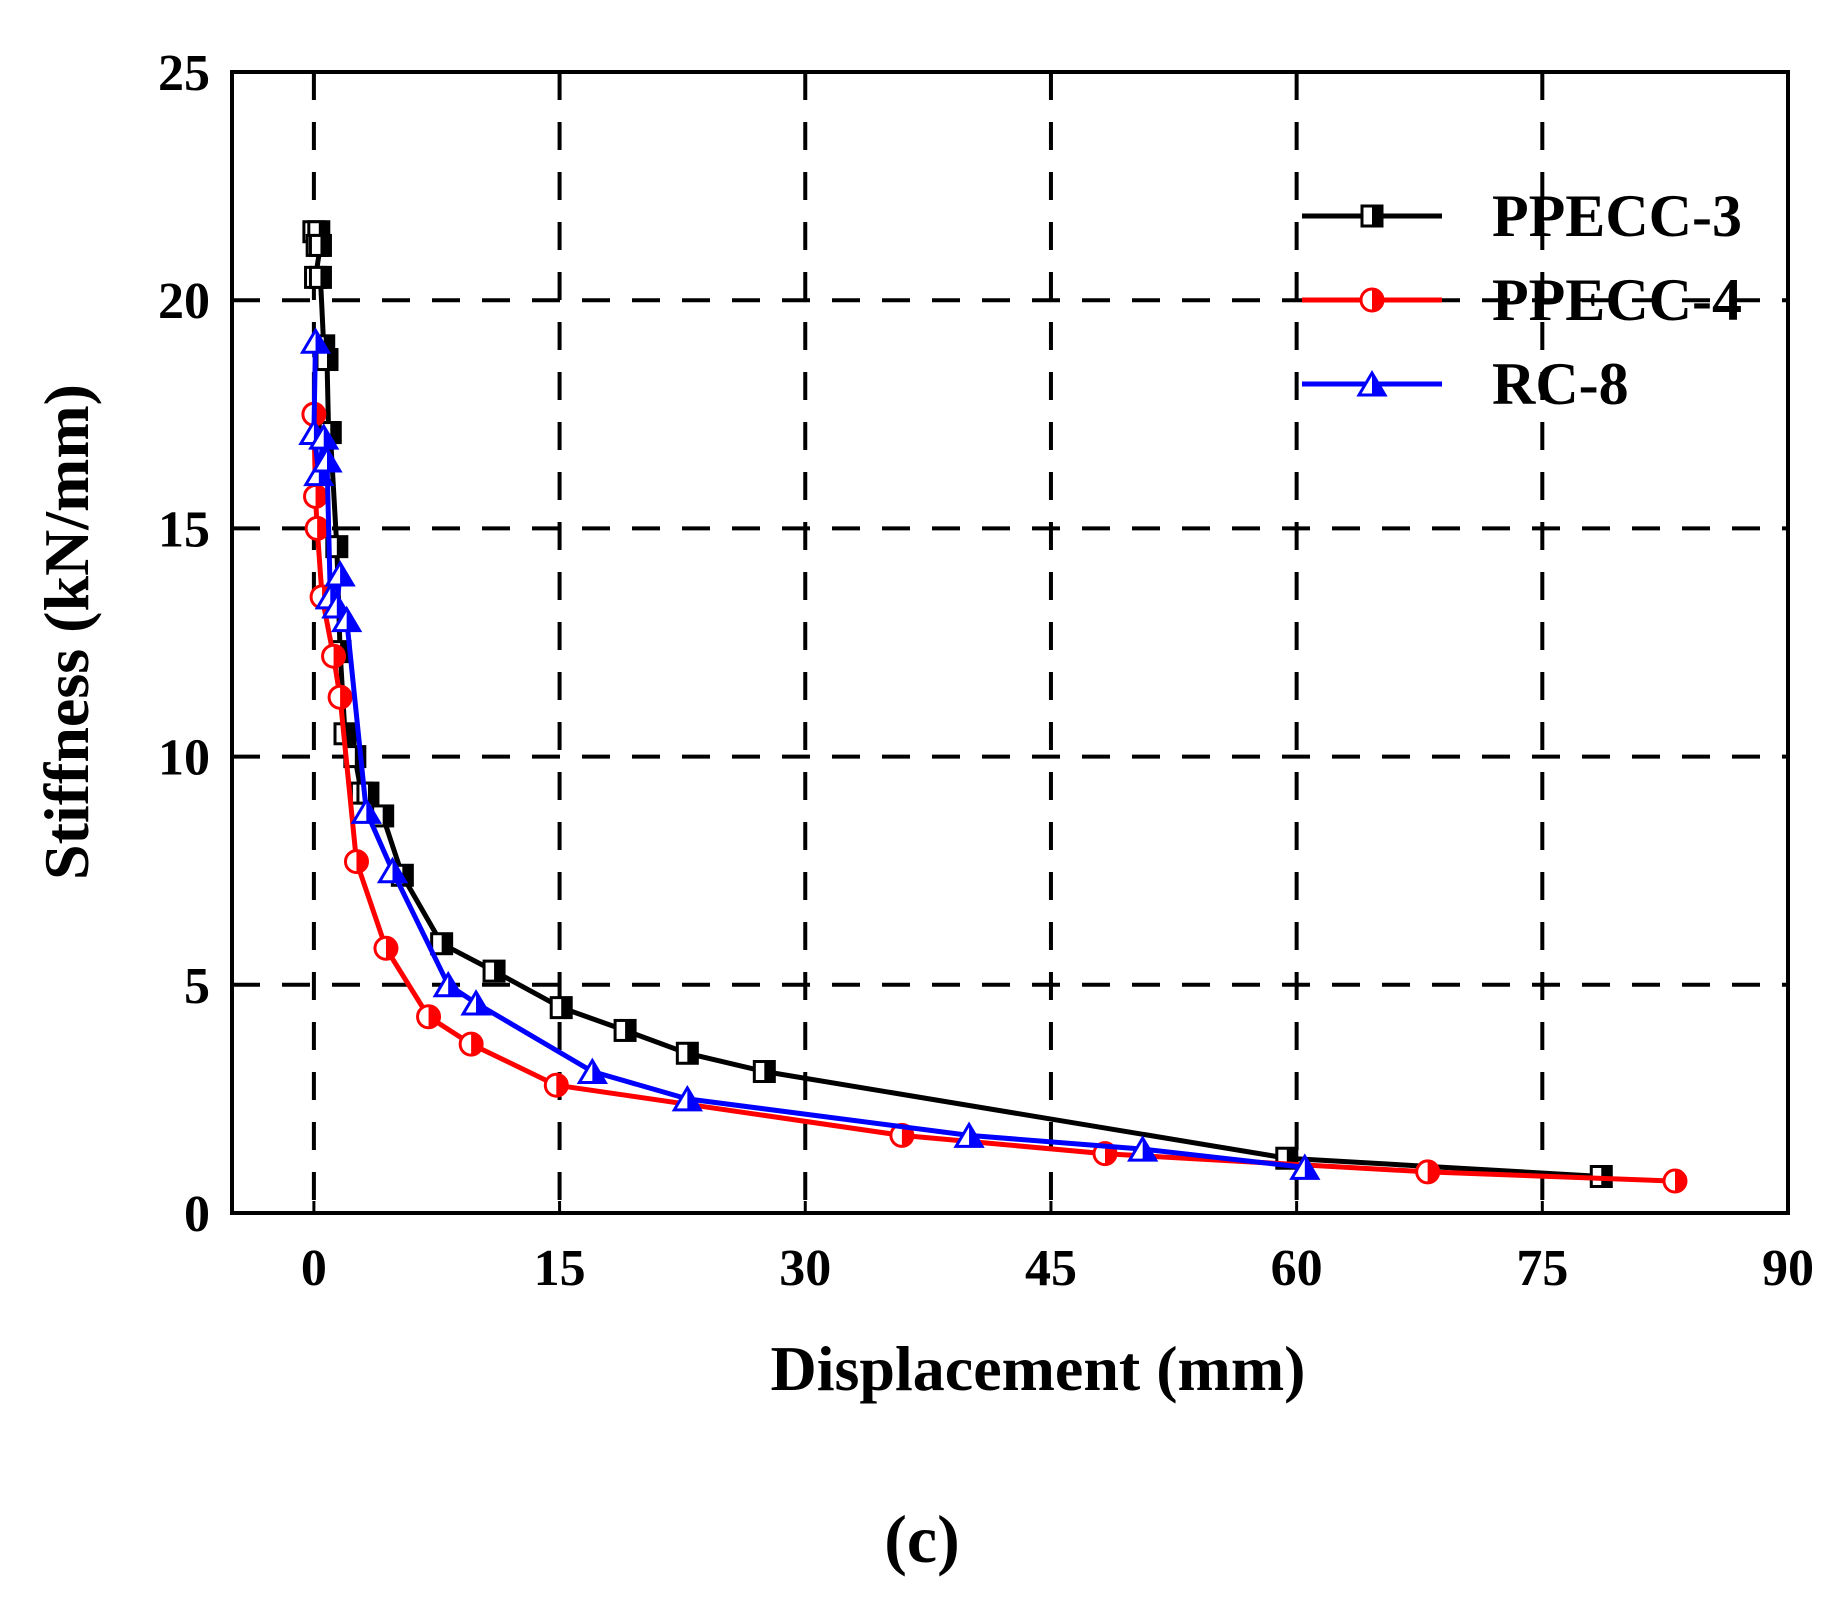  What do you see at coordinates (184, 758) in the screenshot?
I see `y-tick-label: 10` at bounding box center [184, 758].